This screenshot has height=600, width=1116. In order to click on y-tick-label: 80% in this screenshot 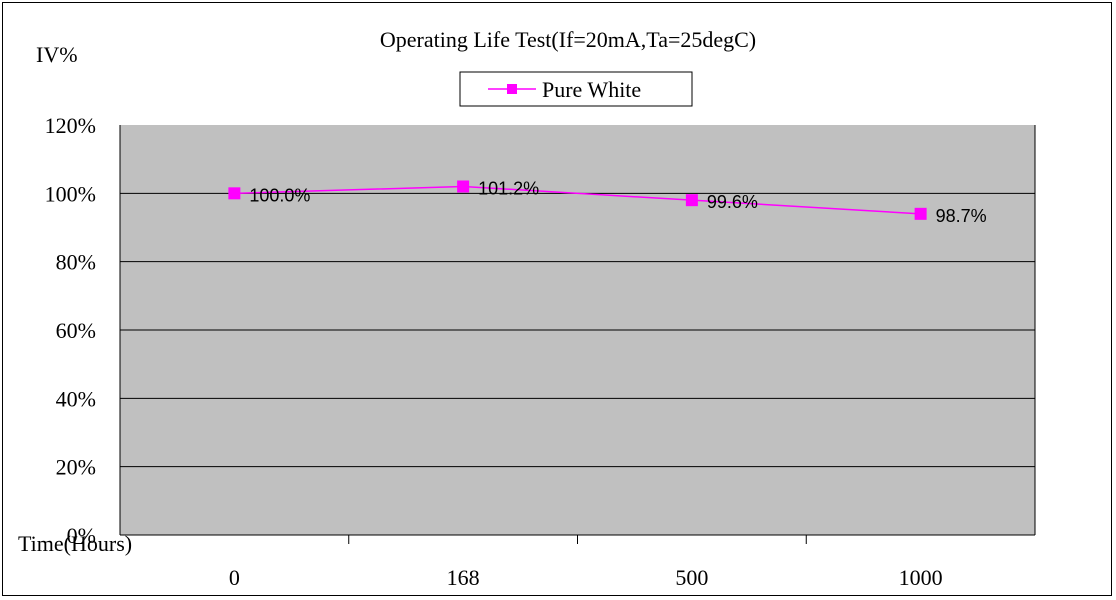, I will do `click(76, 262)`.